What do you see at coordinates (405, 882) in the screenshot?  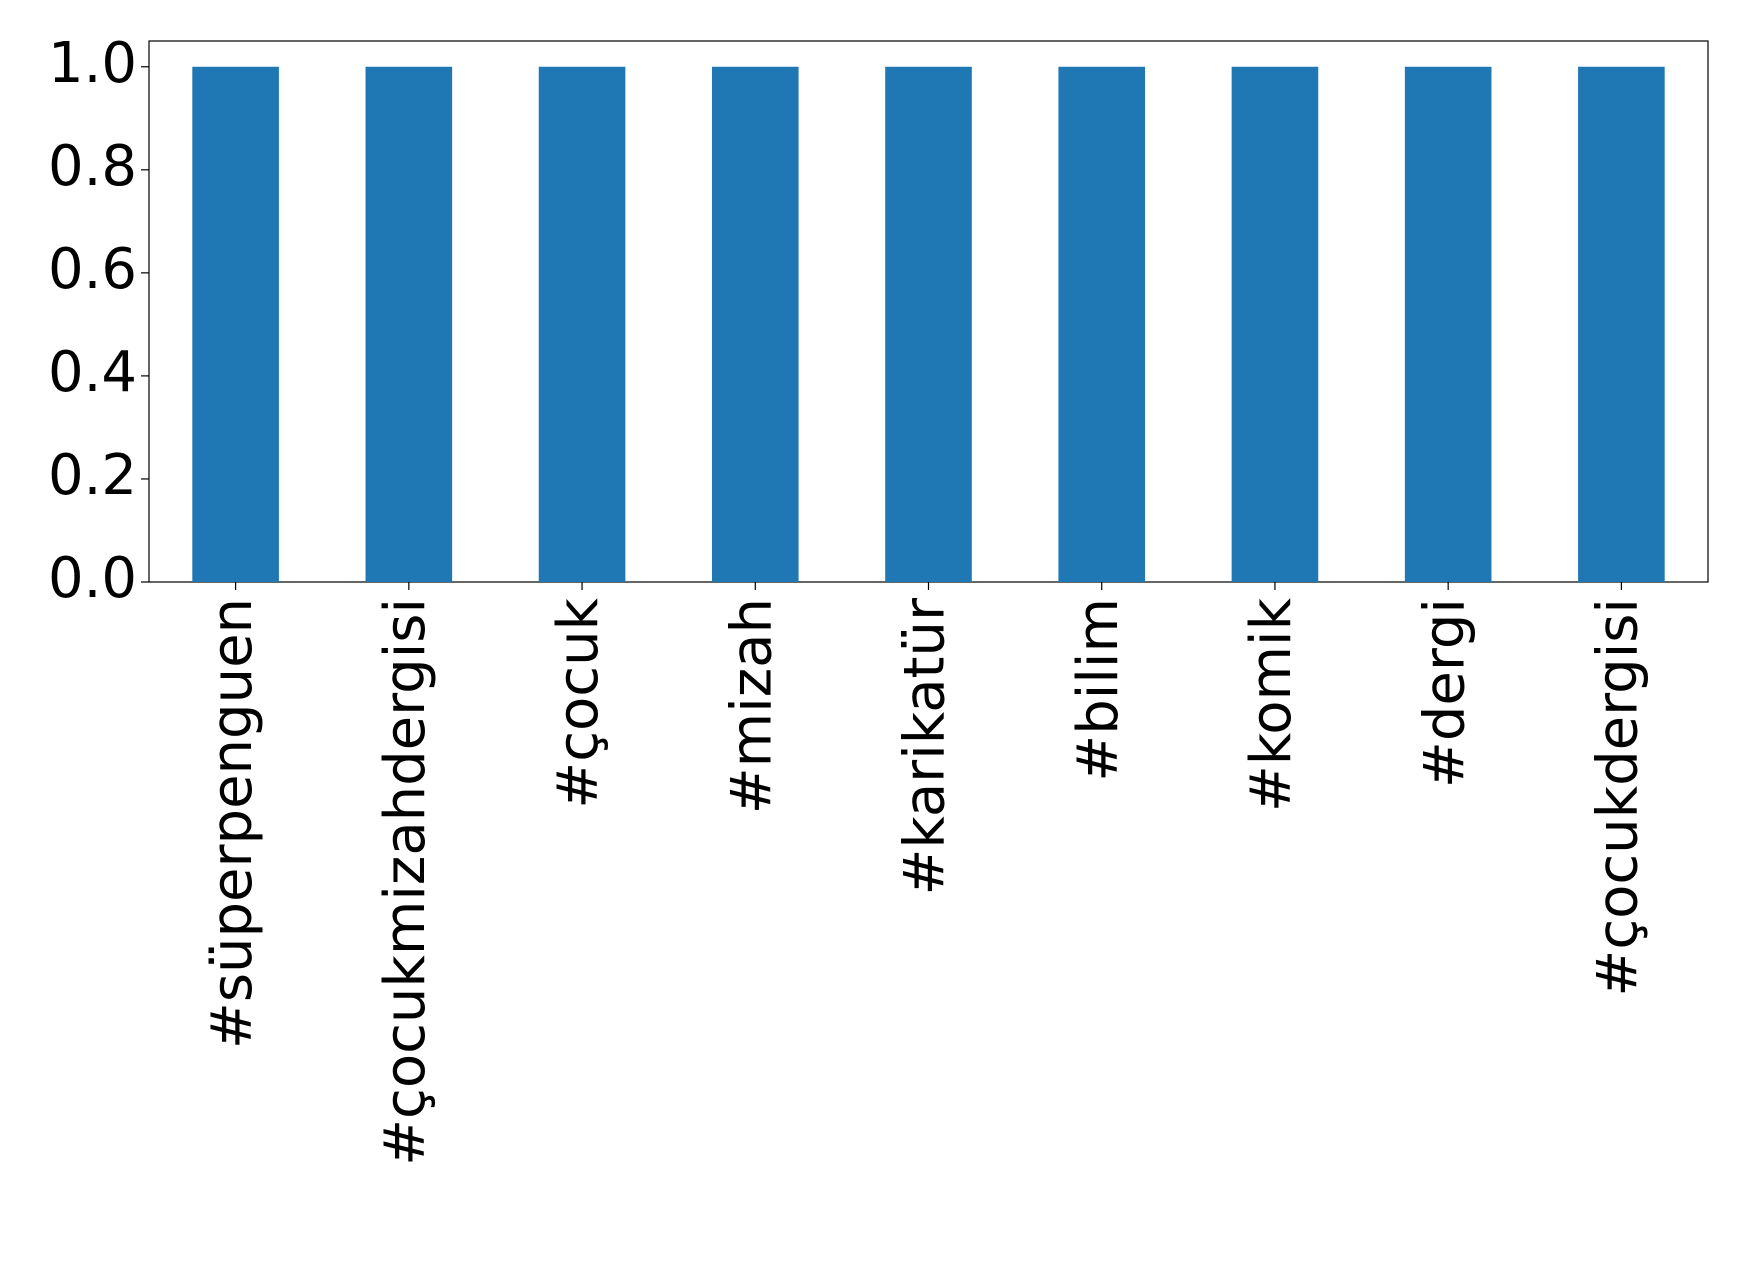 I see `x-tick-label: #çocukmizahdergisi` at bounding box center [405, 882].